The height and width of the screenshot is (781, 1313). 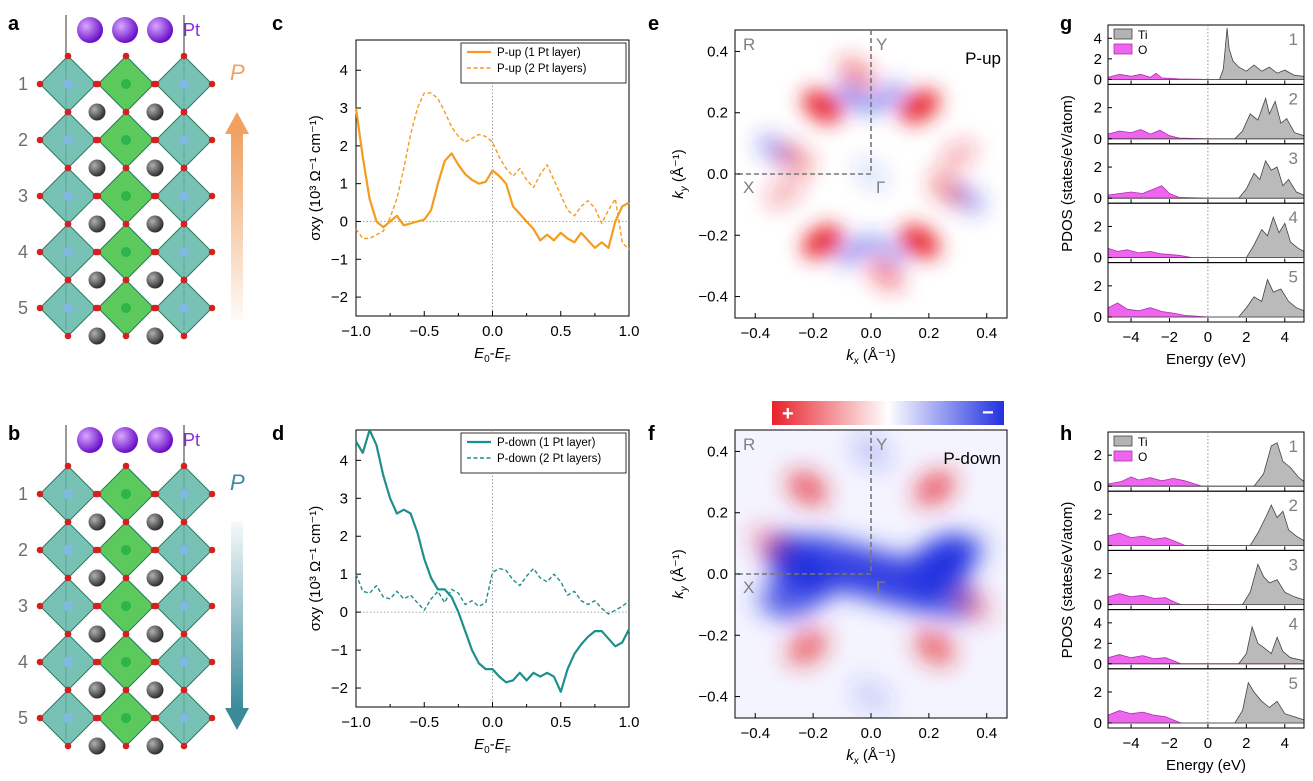 What do you see at coordinates (713, 235) in the screenshot?
I see `y-tick-label: −0.2` at bounding box center [713, 235].